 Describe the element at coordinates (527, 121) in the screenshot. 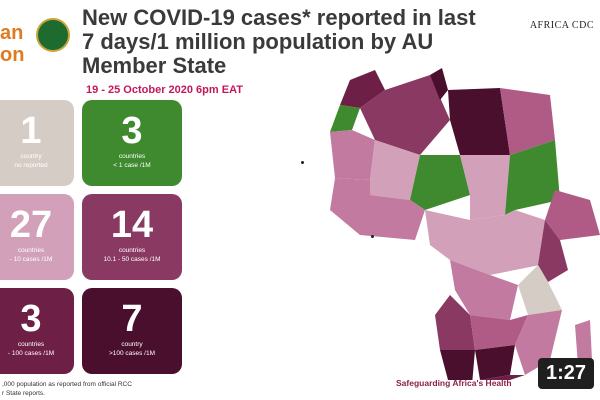

I see `map-region-egypt` at that location.